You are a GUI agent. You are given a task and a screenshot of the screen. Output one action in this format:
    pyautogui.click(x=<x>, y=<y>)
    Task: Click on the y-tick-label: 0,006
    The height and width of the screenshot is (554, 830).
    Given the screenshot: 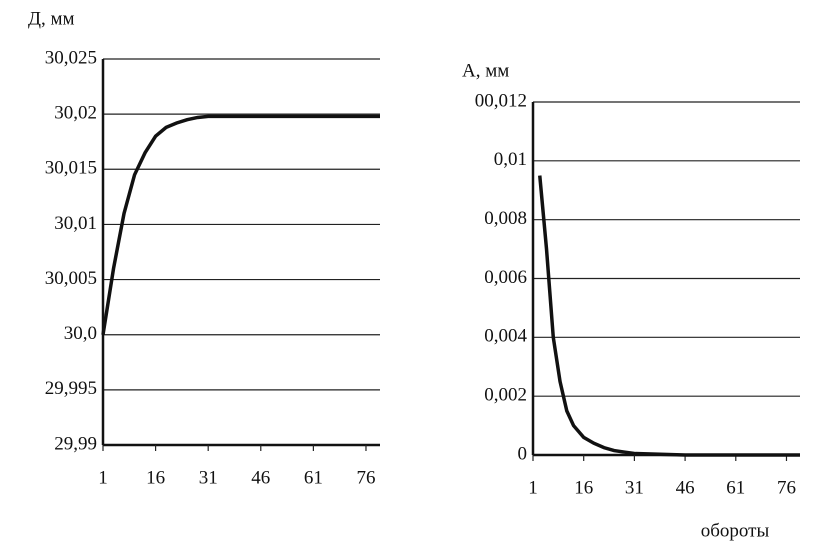 What is the action you would take?
    pyautogui.click(x=505, y=277)
    